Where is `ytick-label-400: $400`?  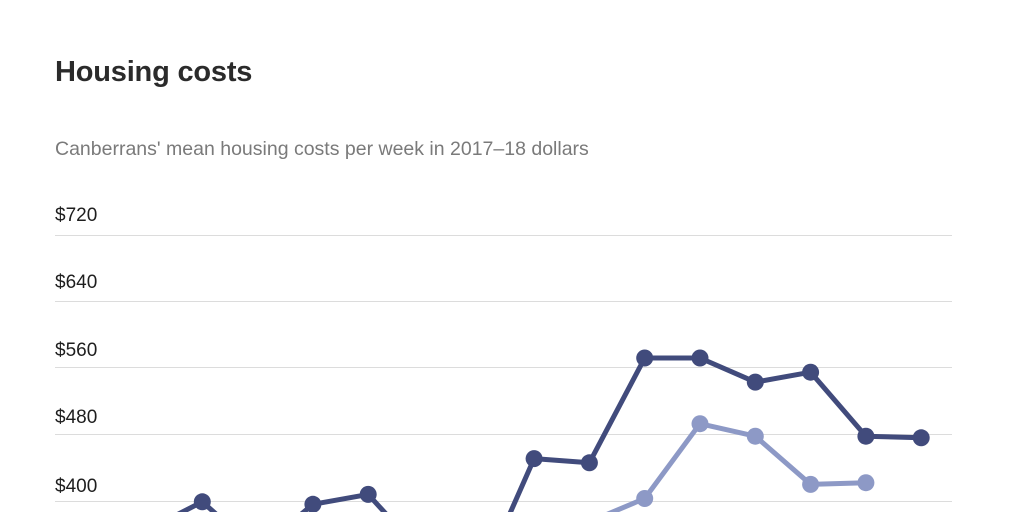
ytick-label-400: $400 is located at coordinates (76, 486).